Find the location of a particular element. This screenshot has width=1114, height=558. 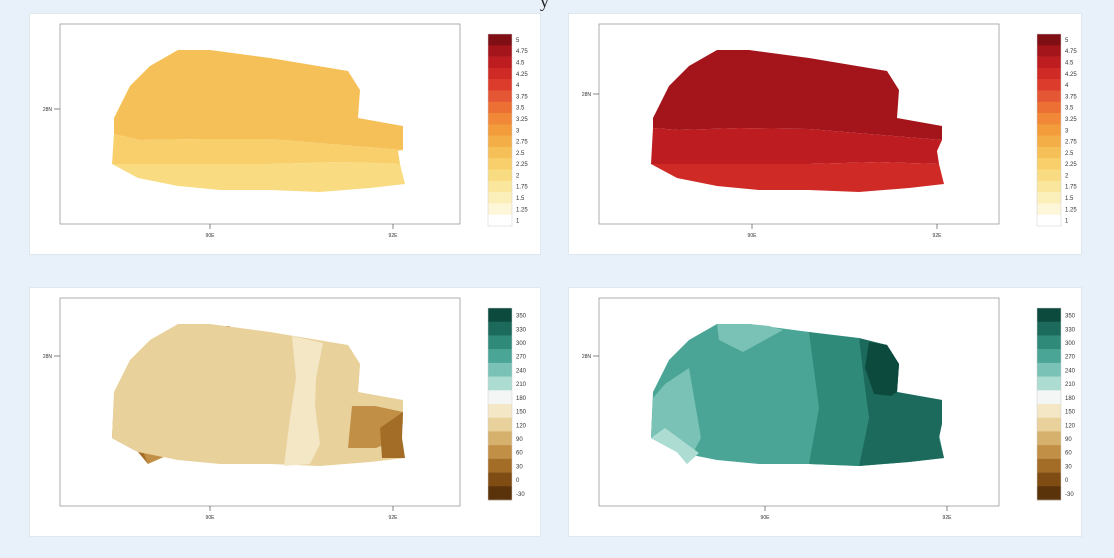

zone-north is located at coordinates (258, 100).